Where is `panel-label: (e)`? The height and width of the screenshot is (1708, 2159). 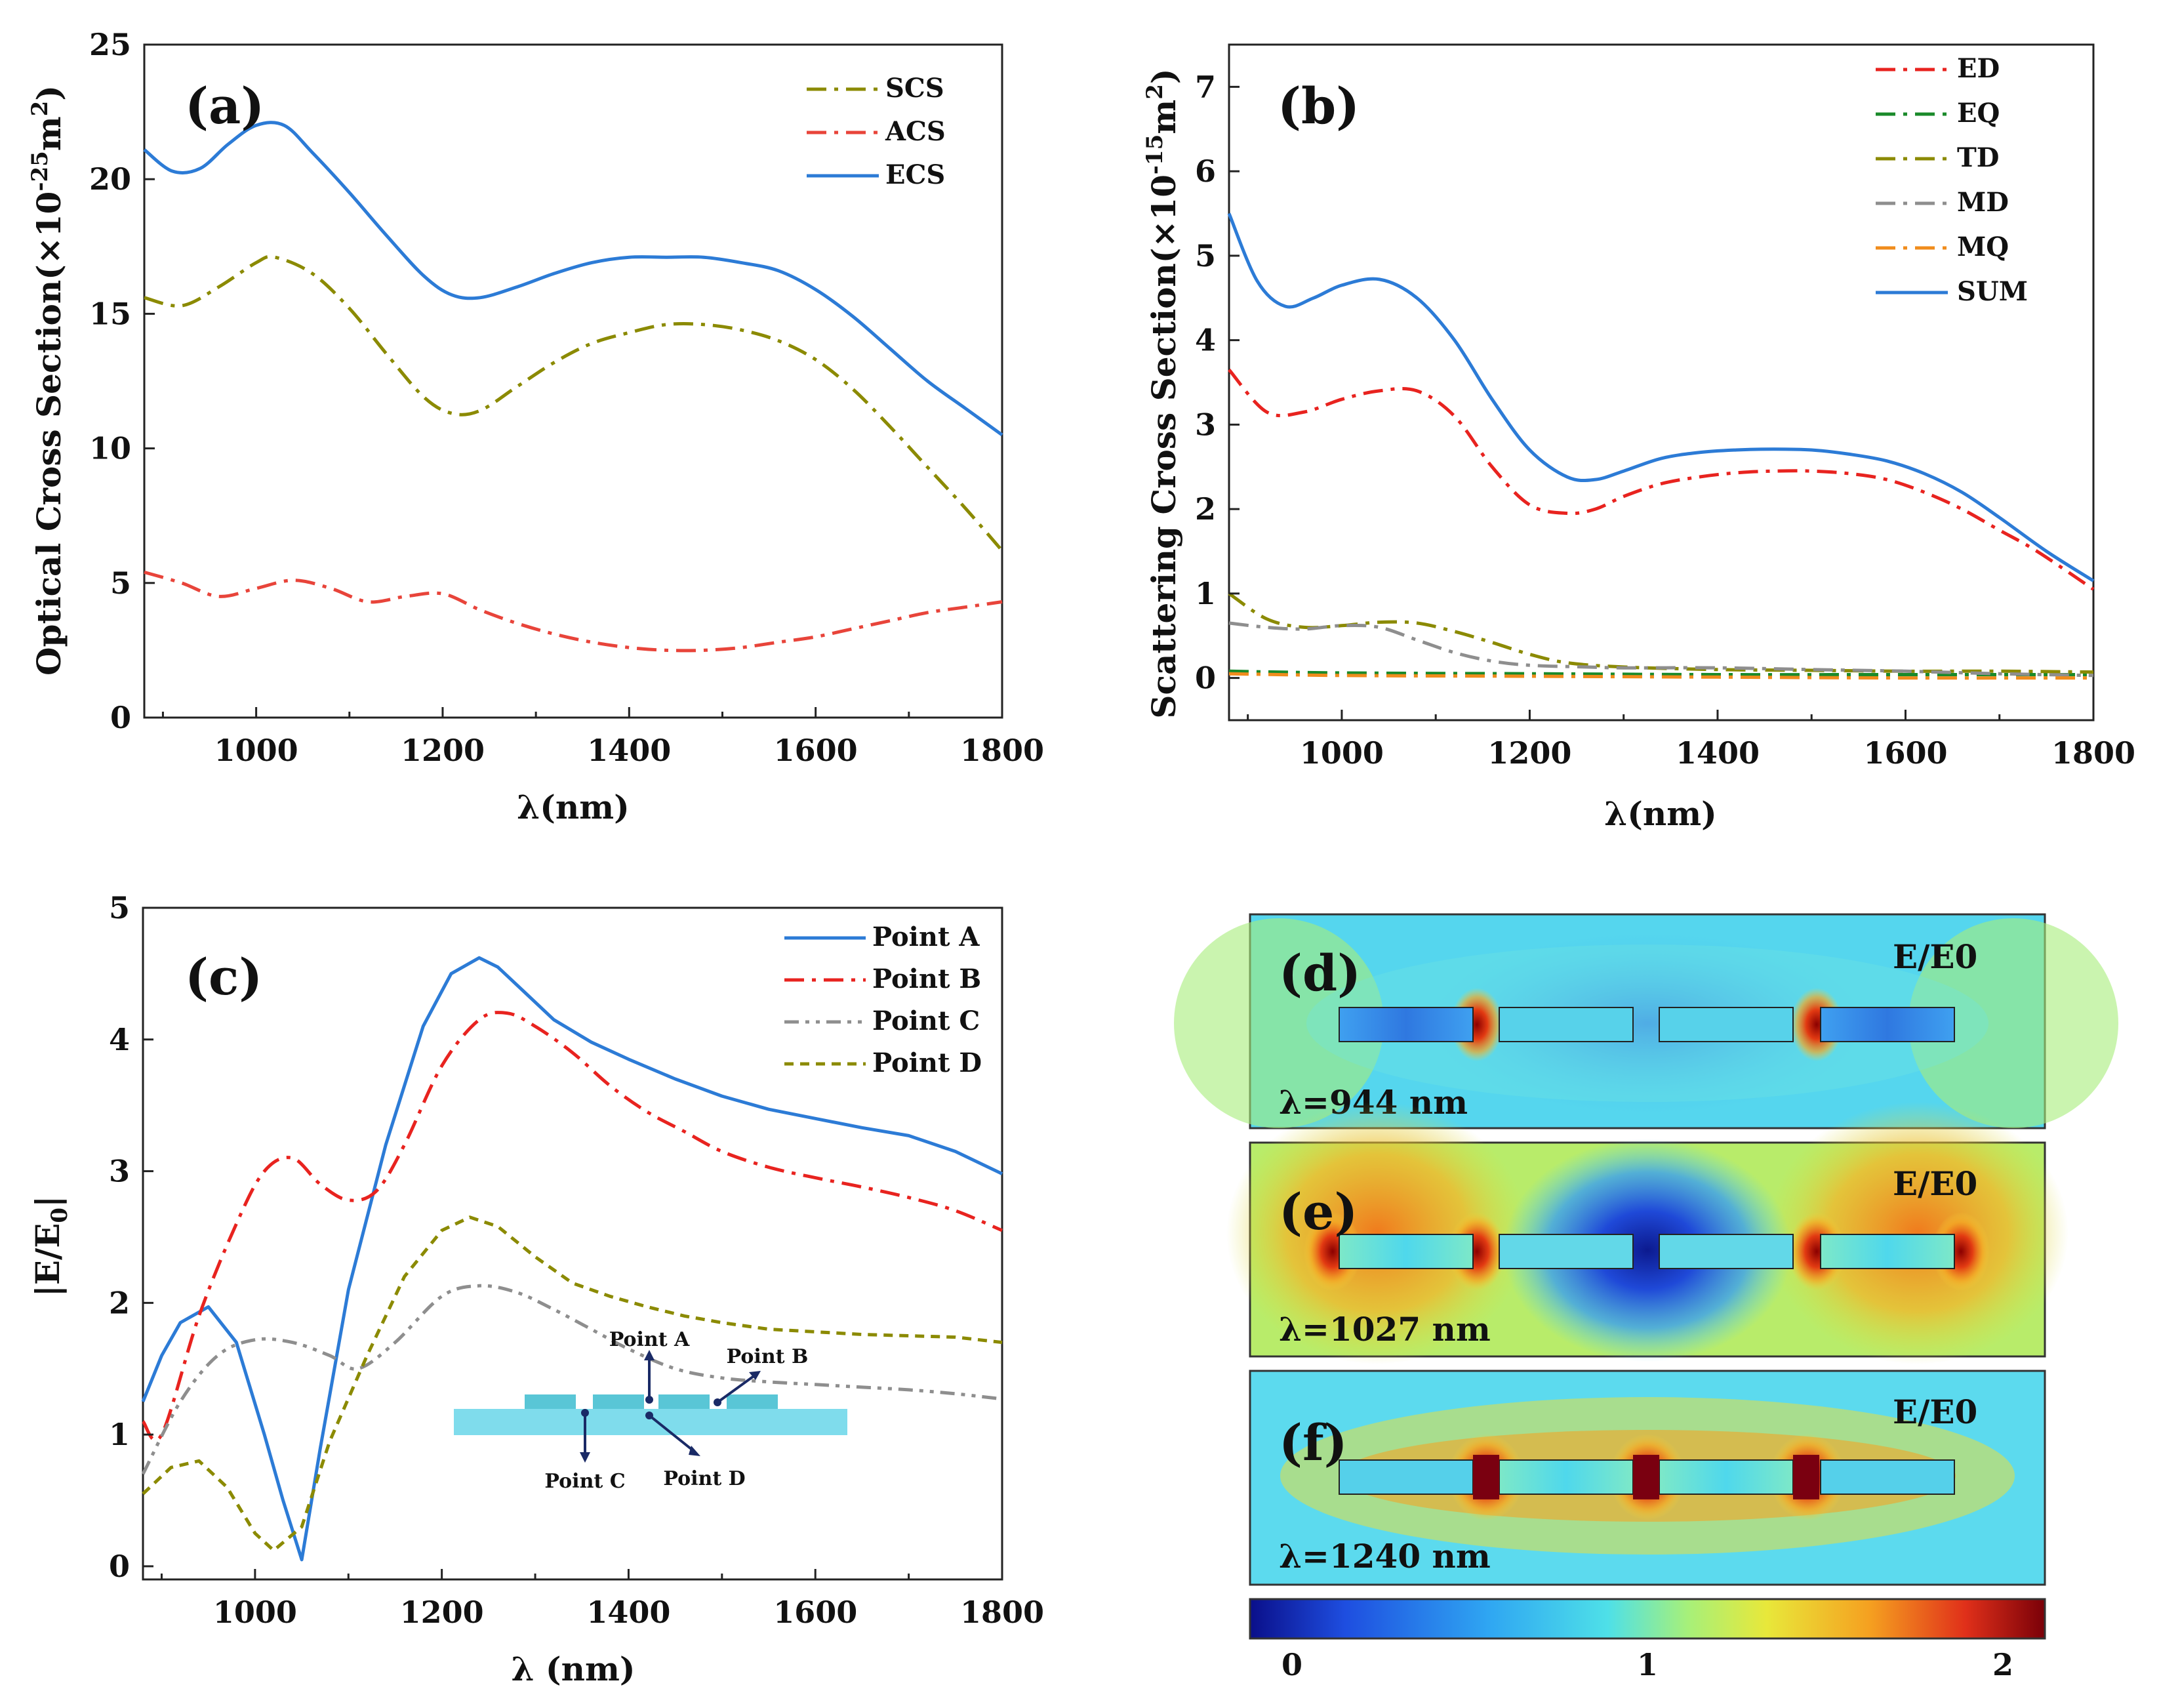 panel-label: (e) is located at coordinates (1318, 1212).